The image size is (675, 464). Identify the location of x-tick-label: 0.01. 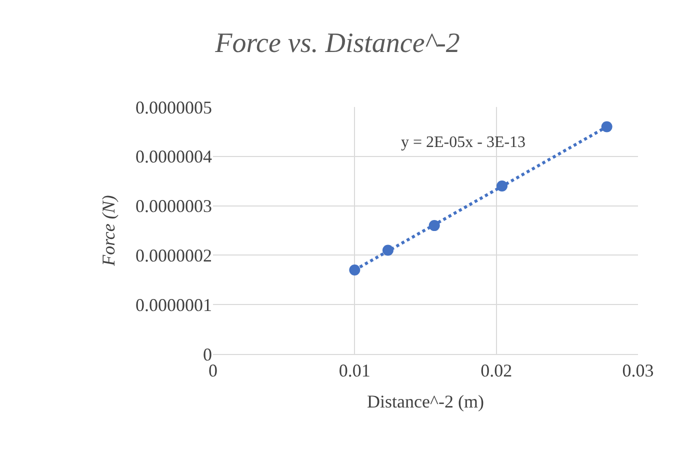
(354, 370).